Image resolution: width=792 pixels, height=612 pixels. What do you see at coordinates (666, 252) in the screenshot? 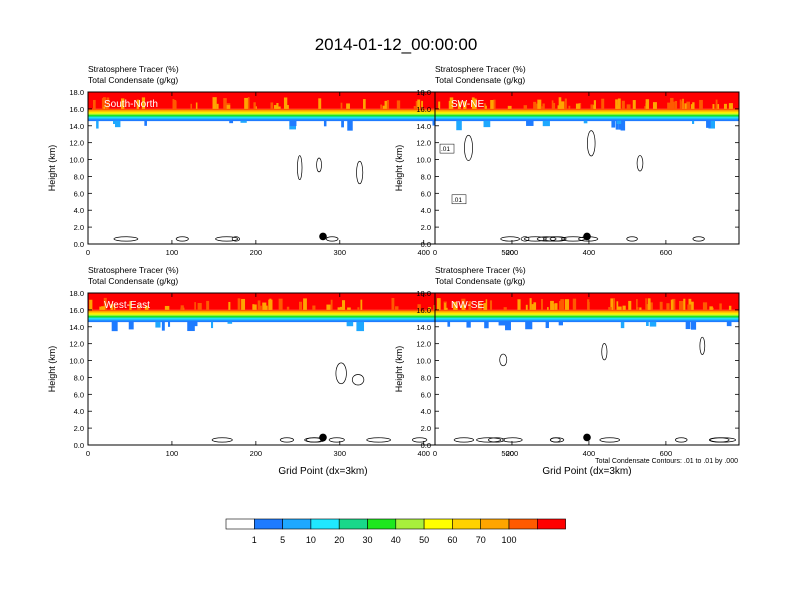
I see `x-tick-label: 600` at bounding box center [666, 252].